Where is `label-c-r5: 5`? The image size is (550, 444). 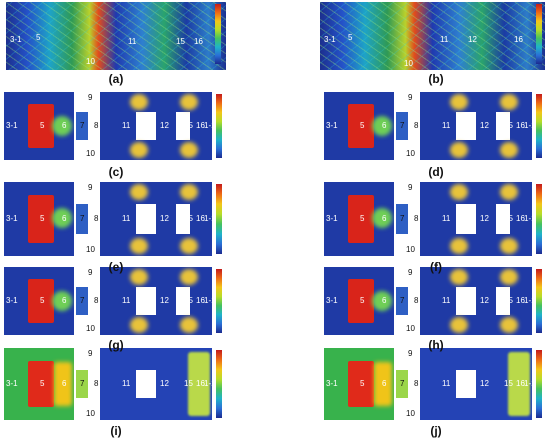
label-c-r5: 5 is located at coordinates (42, 125).